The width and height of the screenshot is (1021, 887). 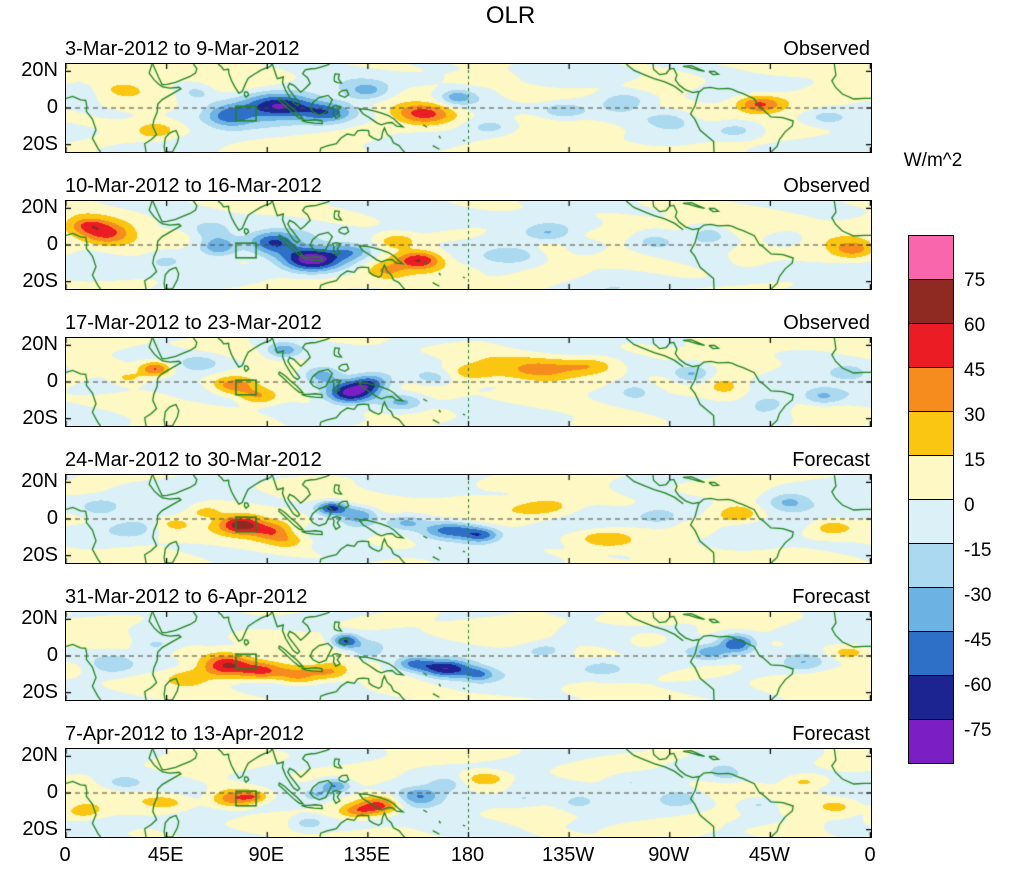 What do you see at coordinates (185, 734) in the screenshot?
I see `panel-period-label: 7-Apr-2012 to 13-Apr-2012` at bounding box center [185, 734].